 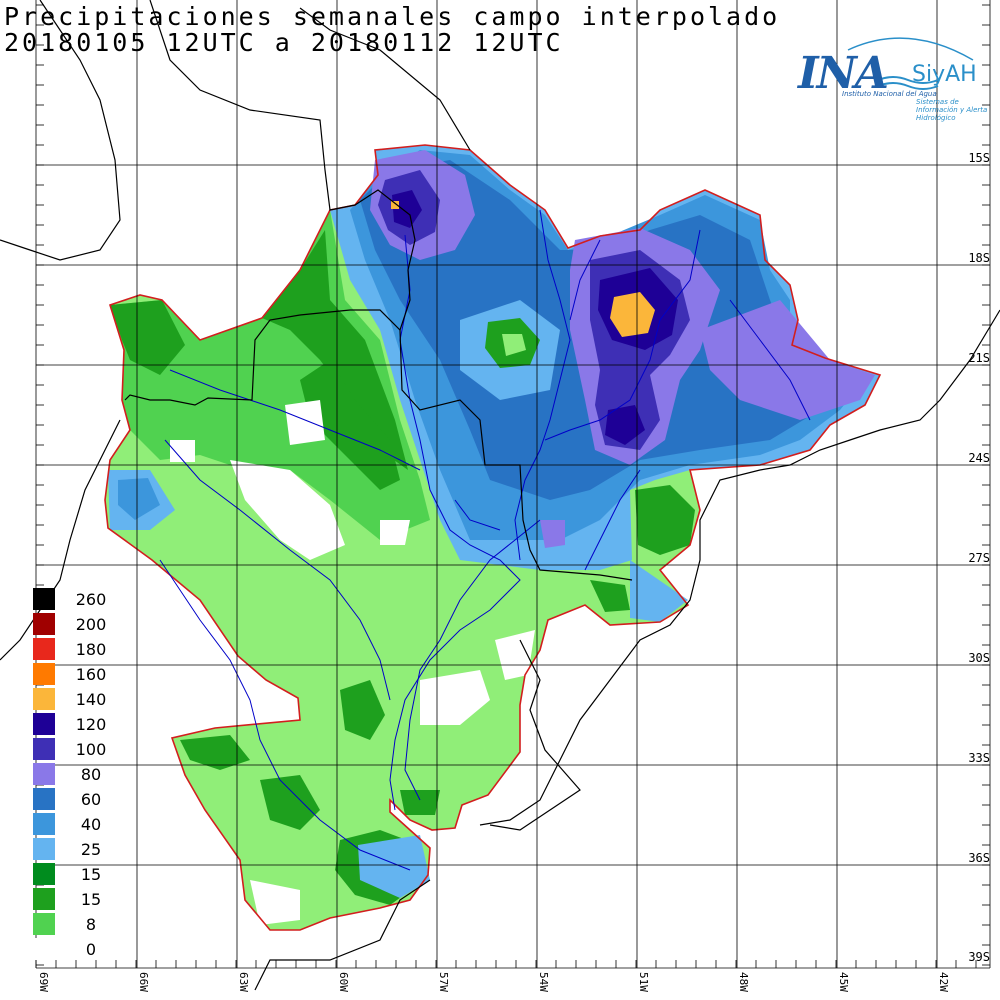 What do you see at coordinates (943, 982) in the screenshot?
I see `lon-label-42w: 42W` at bounding box center [943, 982].